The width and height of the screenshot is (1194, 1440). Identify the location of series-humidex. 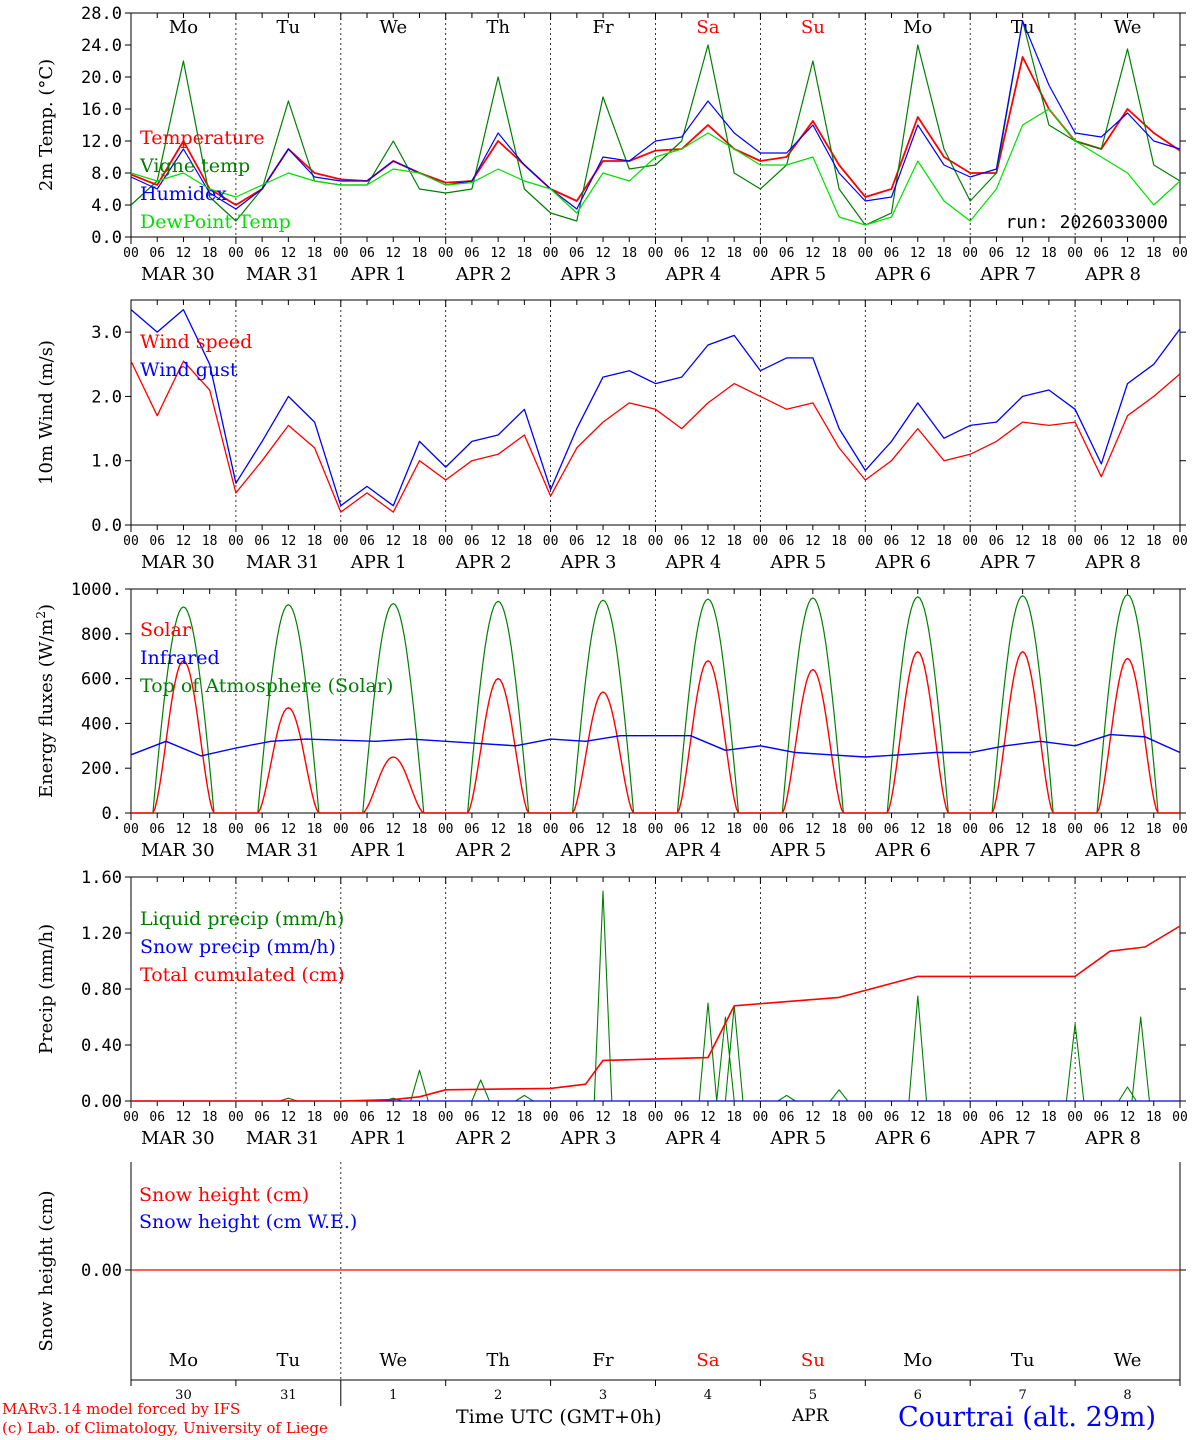
(655, 115).